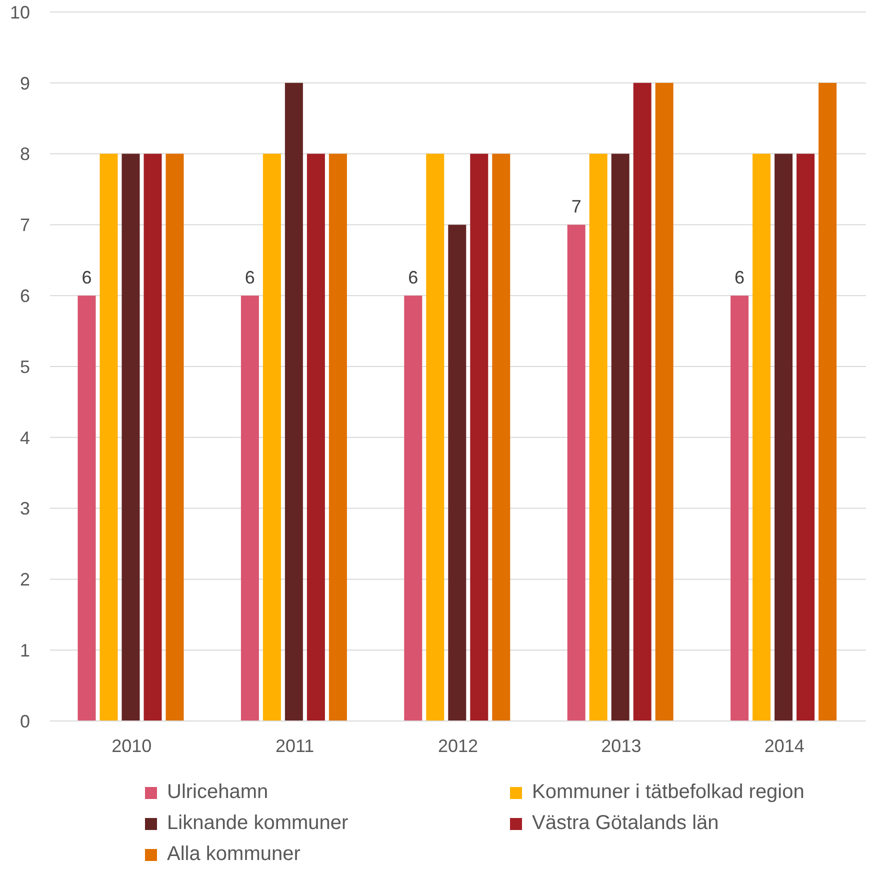 The image size is (874, 883). I want to click on y-tick-label: 10, so click(20, 12).